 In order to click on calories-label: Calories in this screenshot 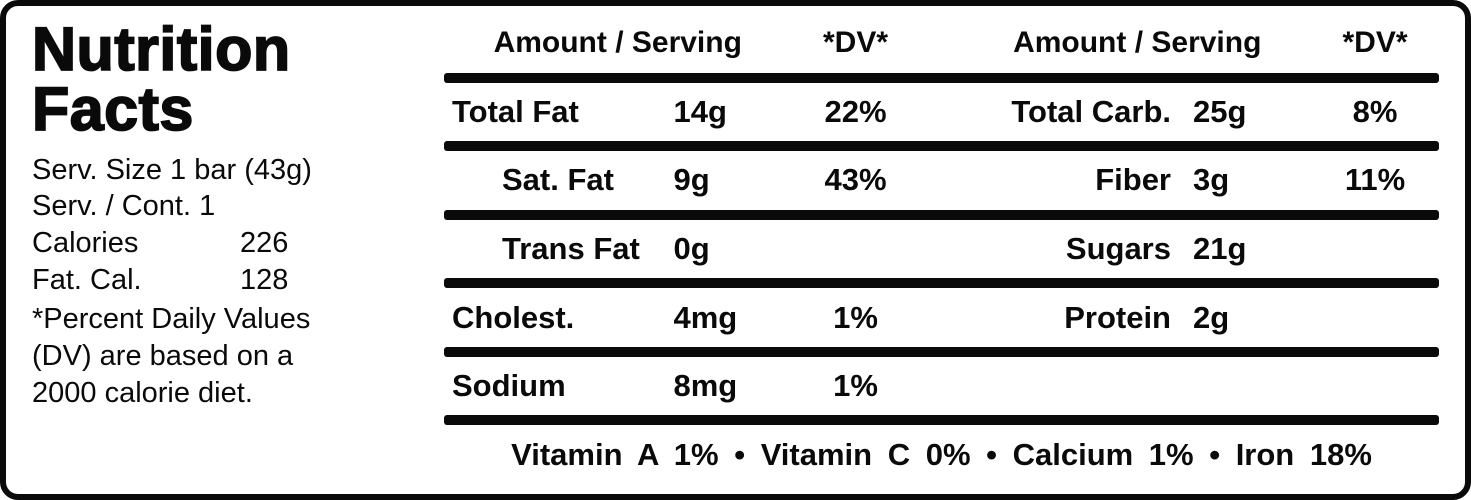, I will do `click(85, 243)`.